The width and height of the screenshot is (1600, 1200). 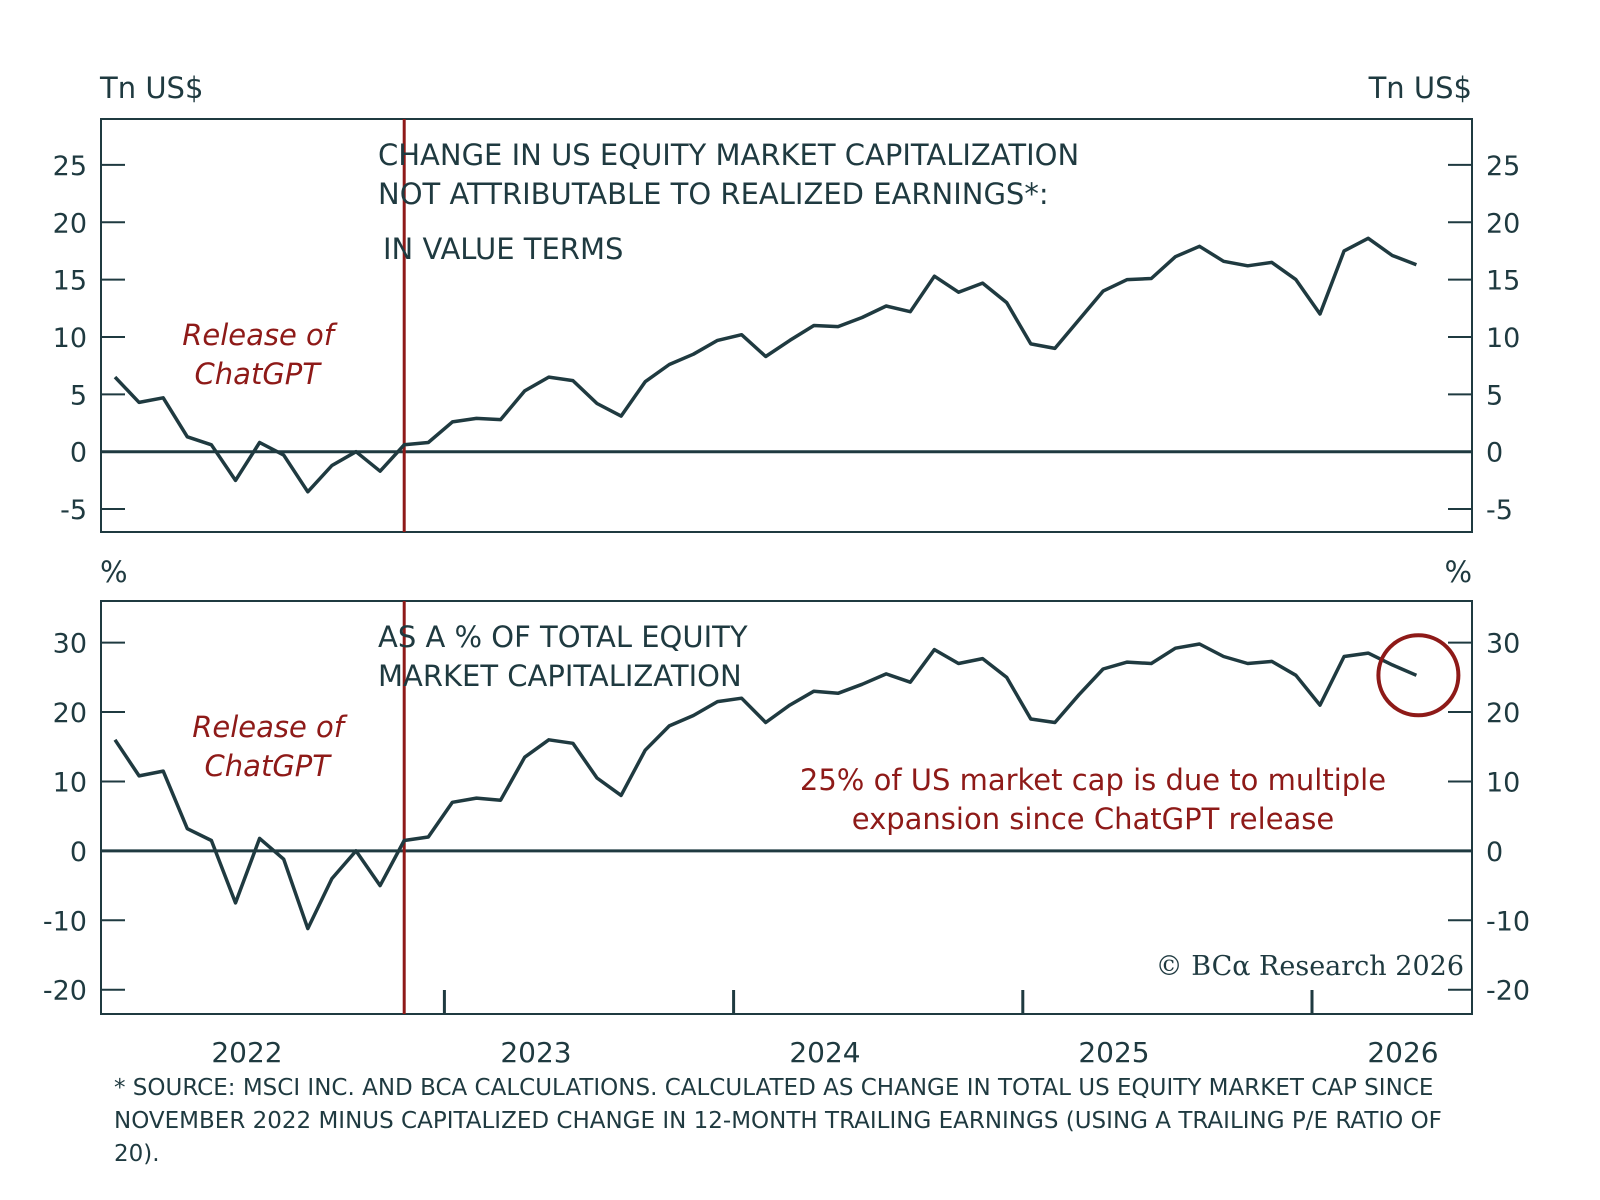 What do you see at coordinates (70, 782) in the screenshot?
I see `bottom-left-tick-label: 10` at bounding box center [70, 782].